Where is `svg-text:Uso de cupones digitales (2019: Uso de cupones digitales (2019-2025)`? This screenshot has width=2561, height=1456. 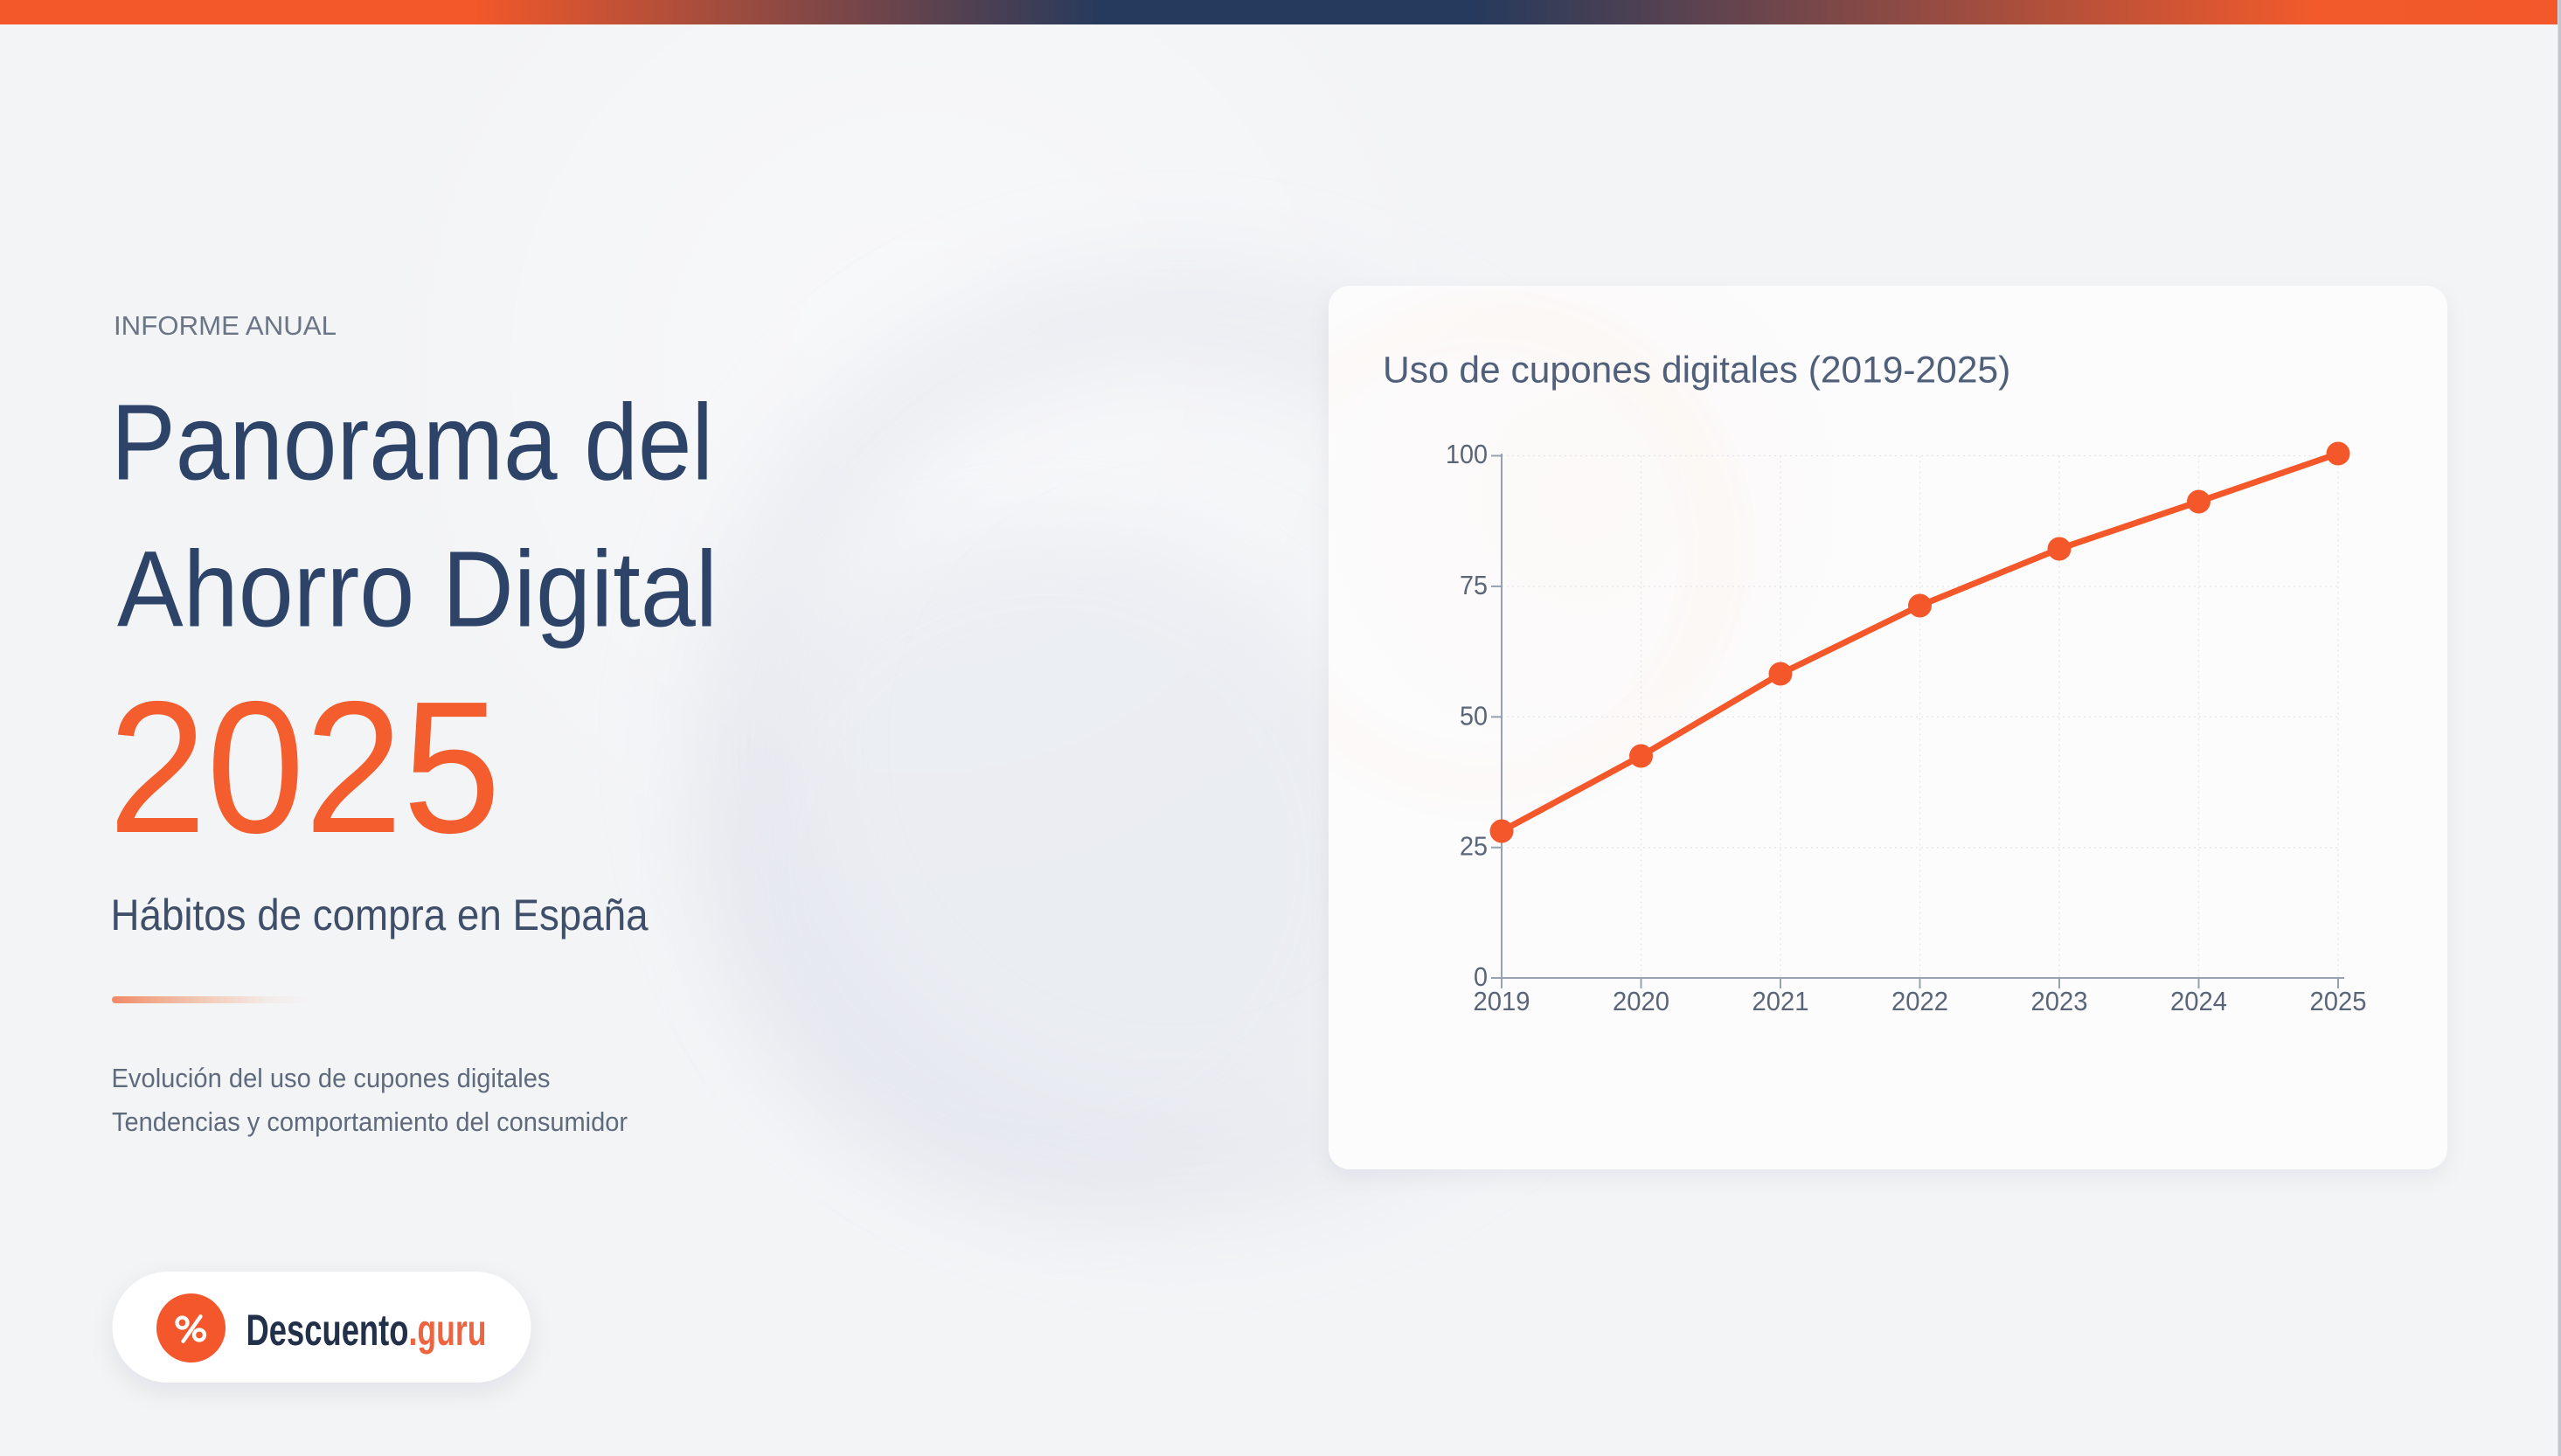 svg-text:Uso de cupones digitales (2019: Uso de cupones digitales (2019-2025) is located at coordinates (1696, 371).